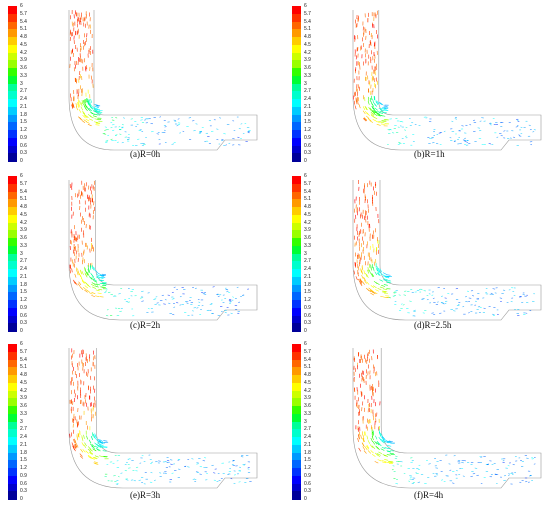  Describe the element at coordinates (305, 344) in the screenshot. I see `colorbar-tick-label: 6` at that location.